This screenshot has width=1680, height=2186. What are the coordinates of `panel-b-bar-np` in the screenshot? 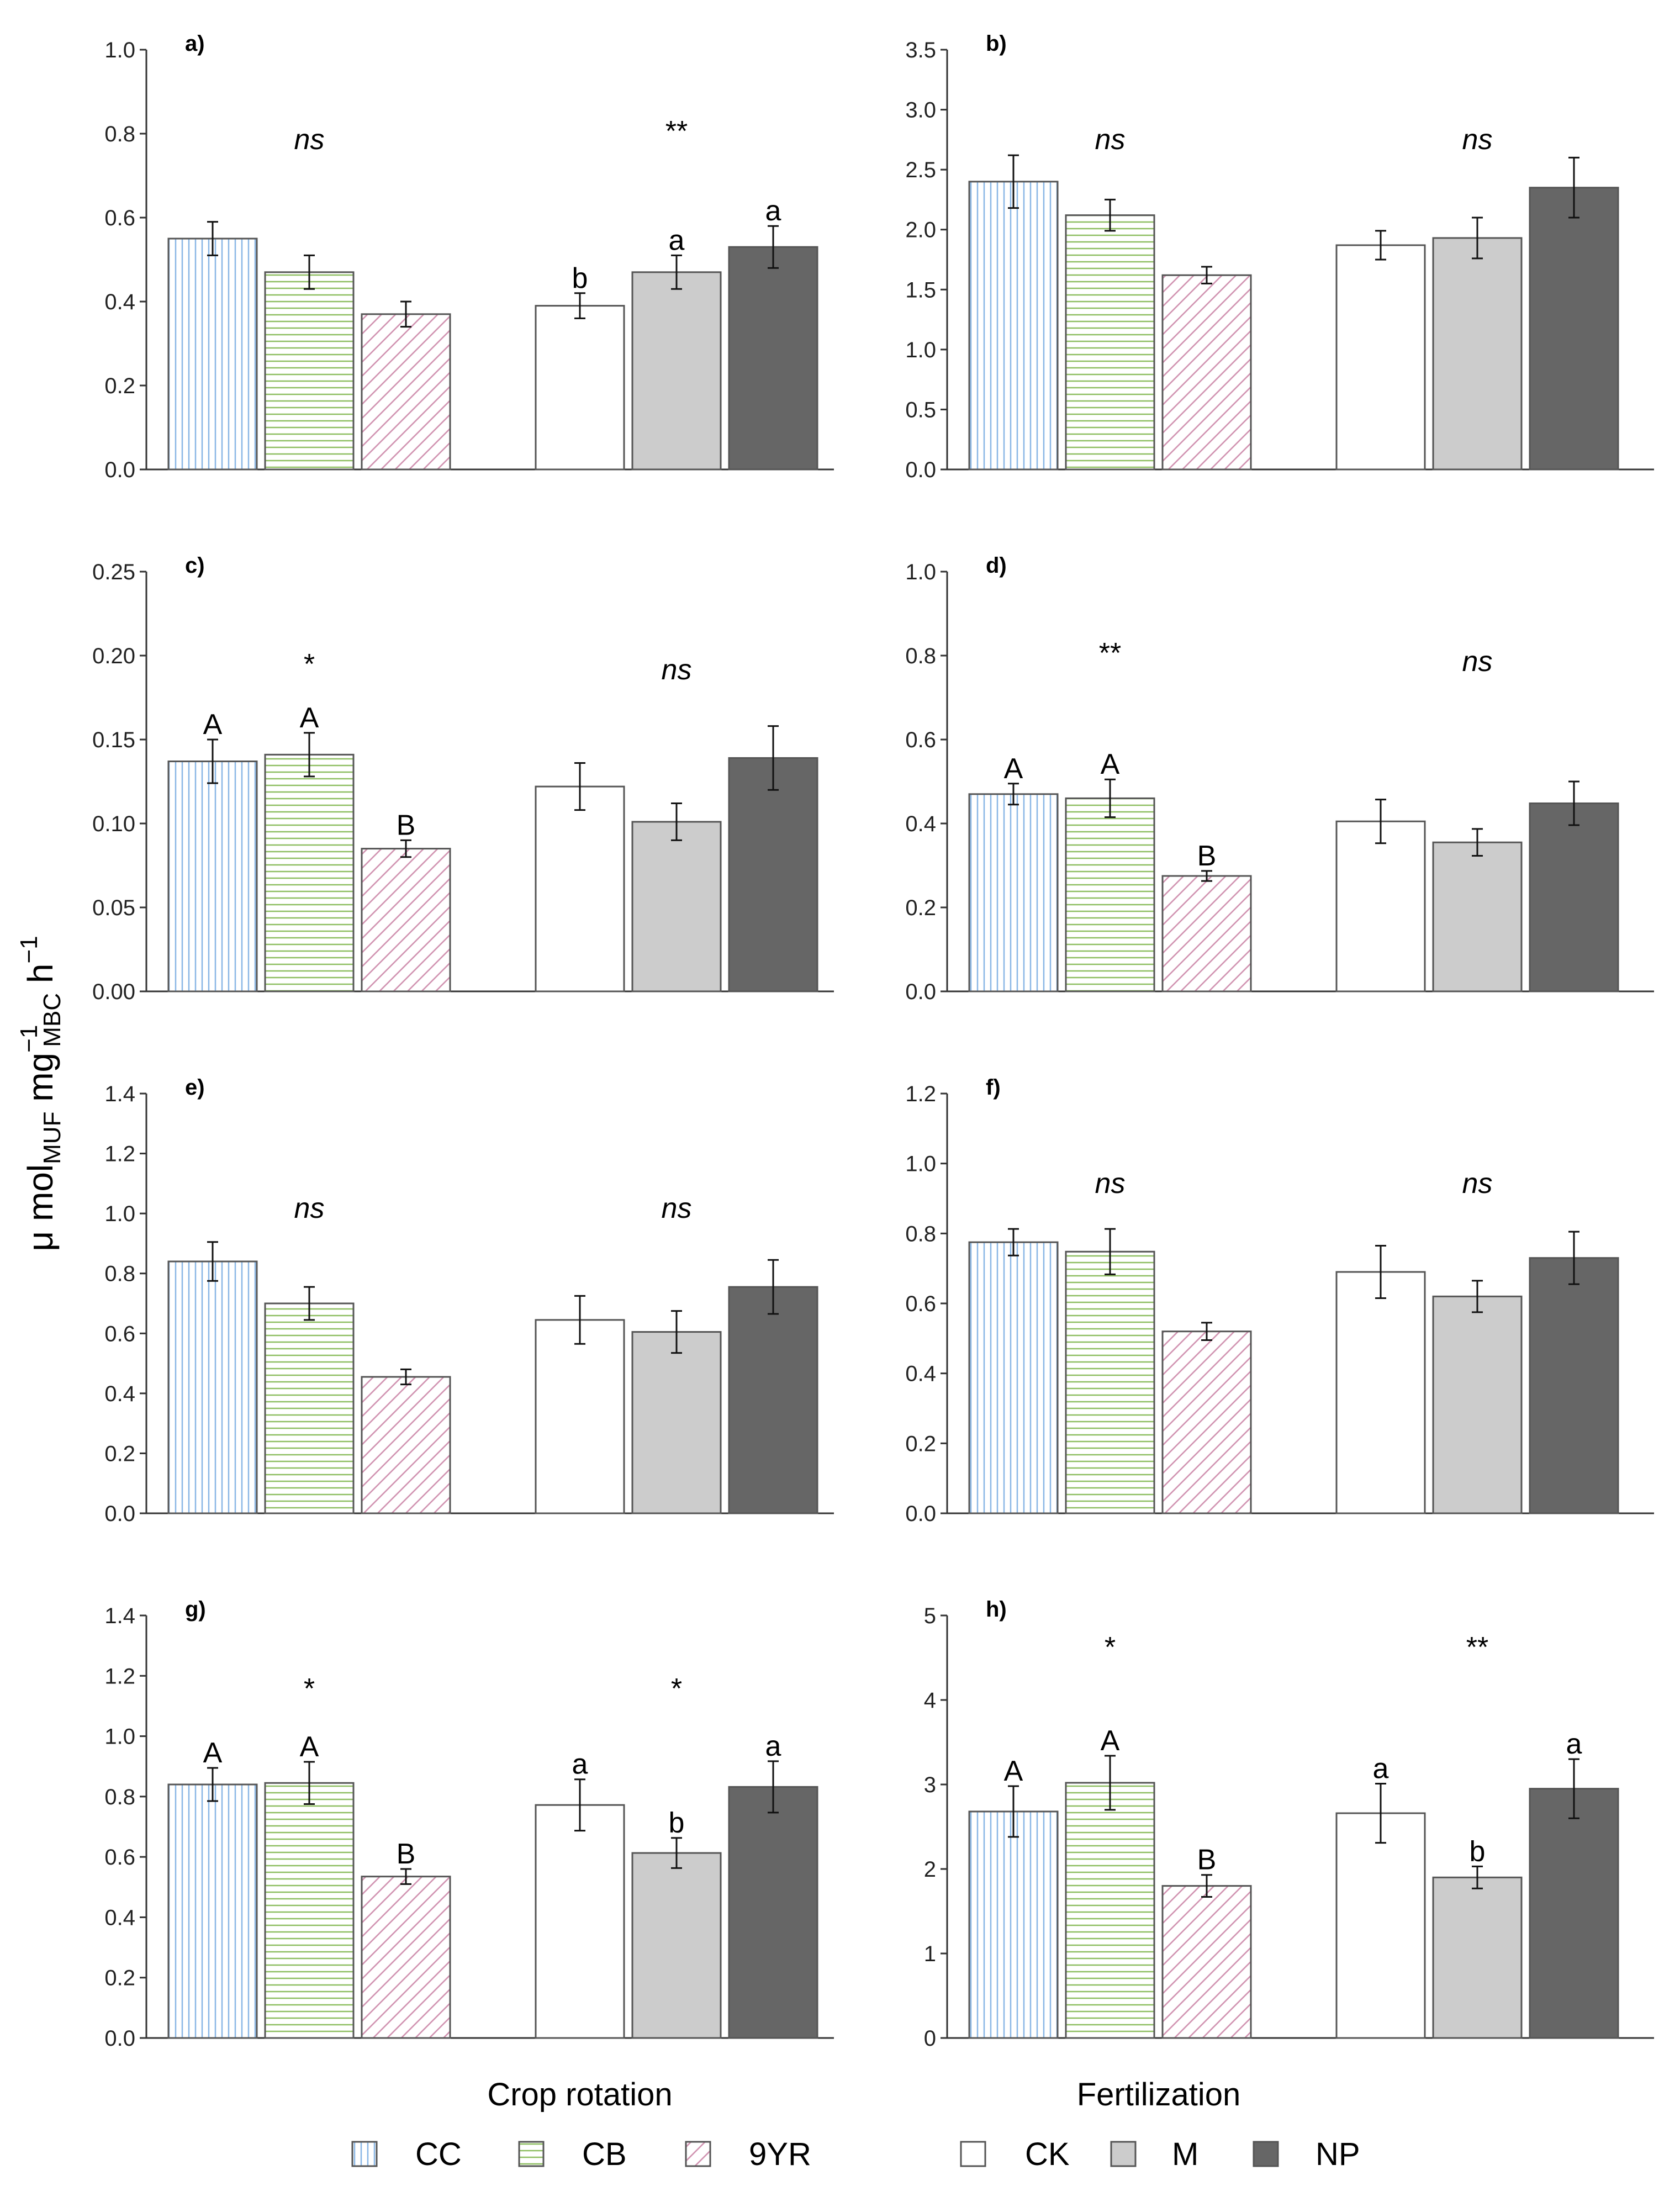 It's located at (1574, 329).